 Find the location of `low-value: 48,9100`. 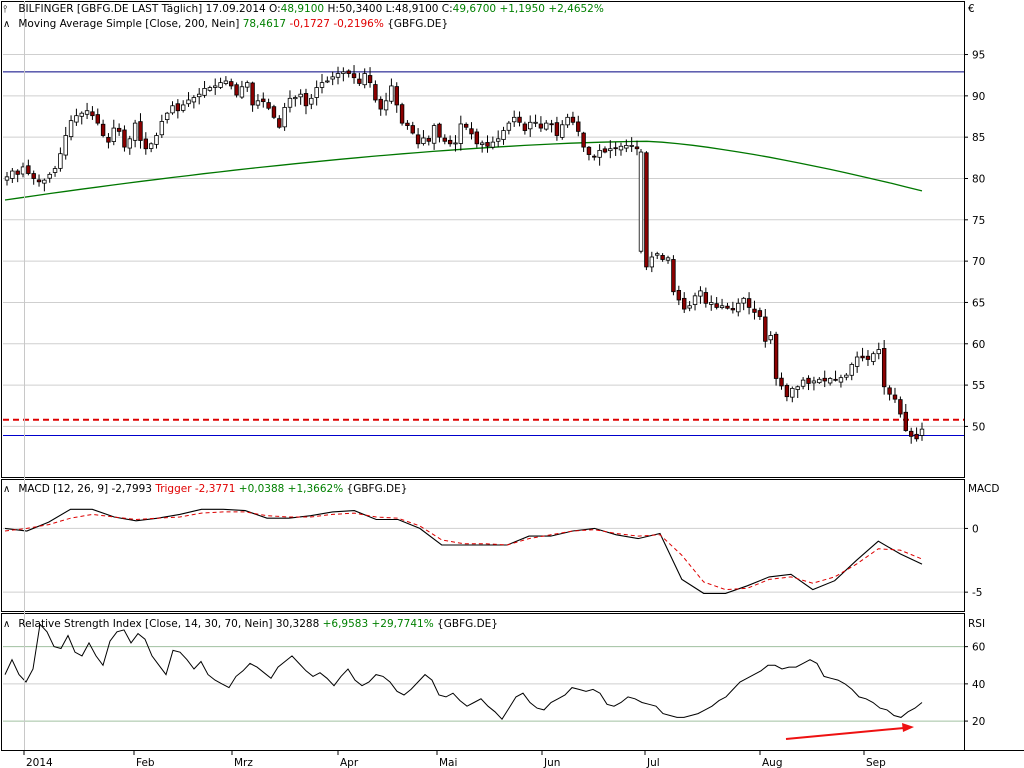

low-value: 48,9100 is located at coordinates (417, 9).